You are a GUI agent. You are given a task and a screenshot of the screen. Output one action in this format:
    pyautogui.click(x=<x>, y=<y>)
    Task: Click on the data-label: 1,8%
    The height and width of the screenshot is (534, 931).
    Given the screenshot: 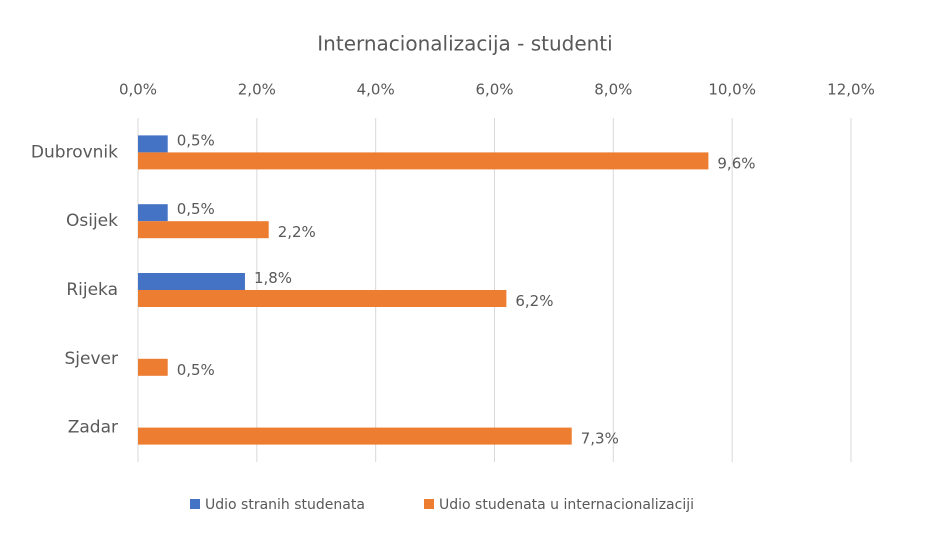 What is the action you would take?
    pyautogui.click(x=273, y=278)
    